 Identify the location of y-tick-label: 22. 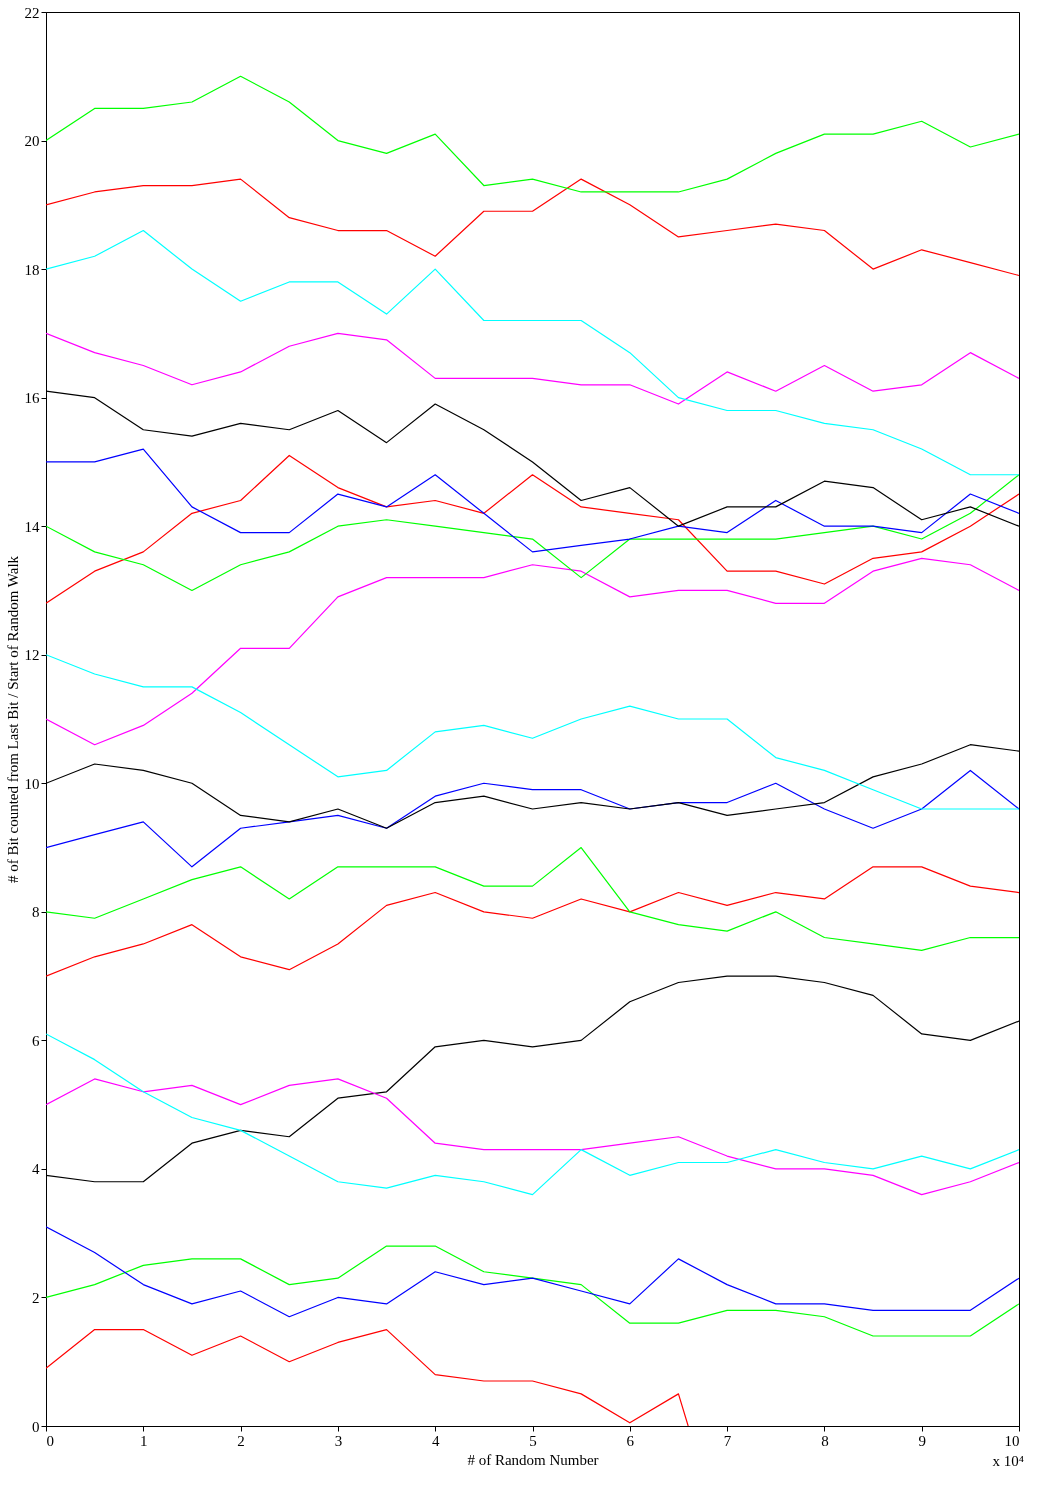
(32, 12).